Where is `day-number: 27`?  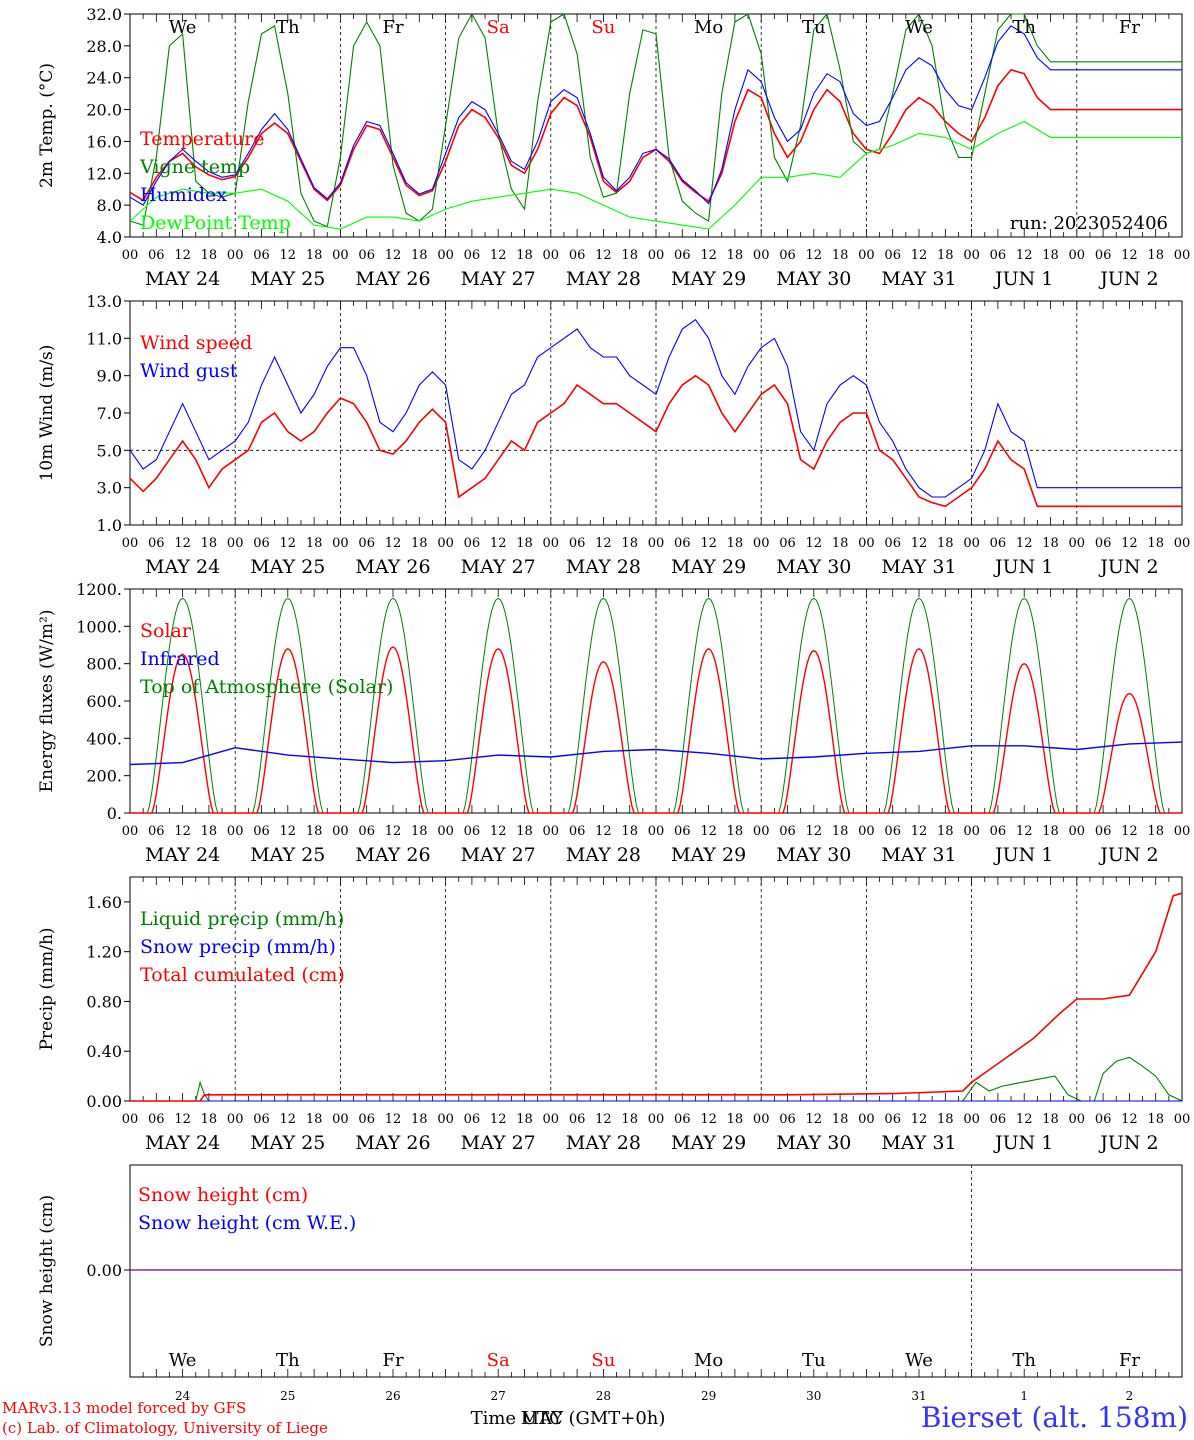
day-number: 27 is located at coordinates (498, 1396).